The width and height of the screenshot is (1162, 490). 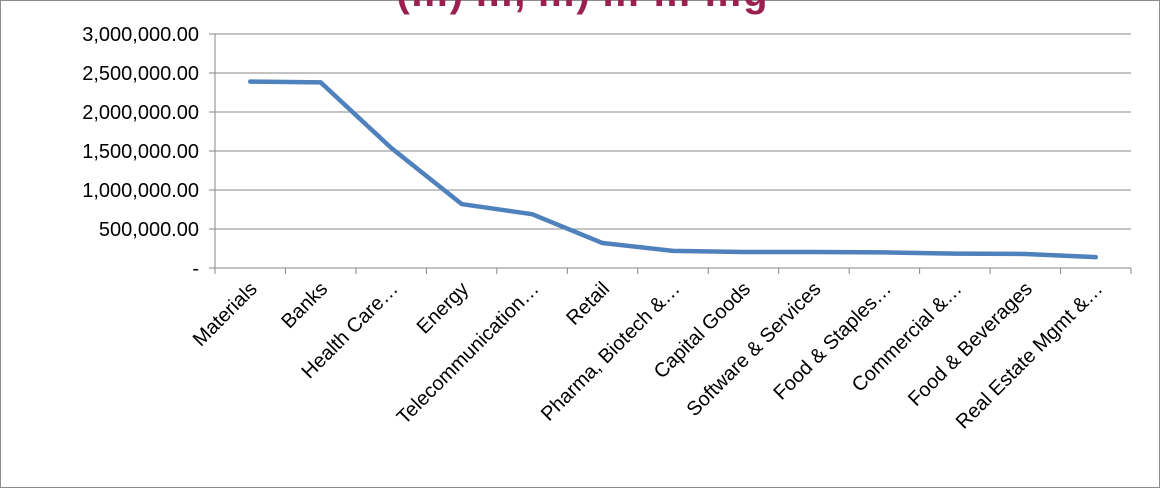 I want to click on y-tick-label: 500,000.00, so click(x=149, y=230).